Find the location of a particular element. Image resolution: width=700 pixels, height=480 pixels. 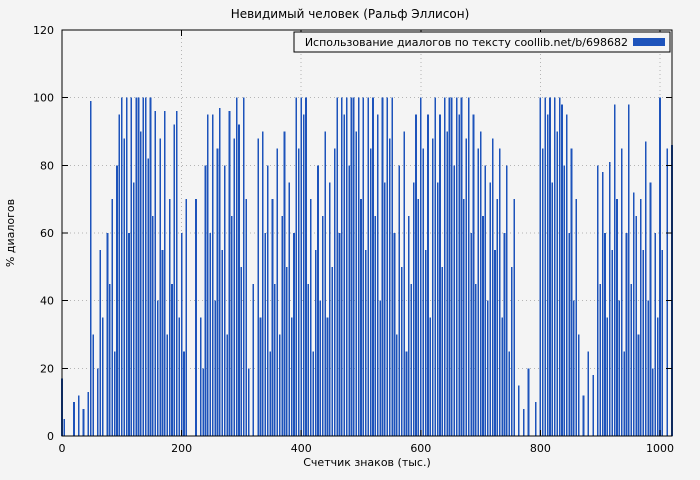

legend-box is located at coordinates (482, 42).